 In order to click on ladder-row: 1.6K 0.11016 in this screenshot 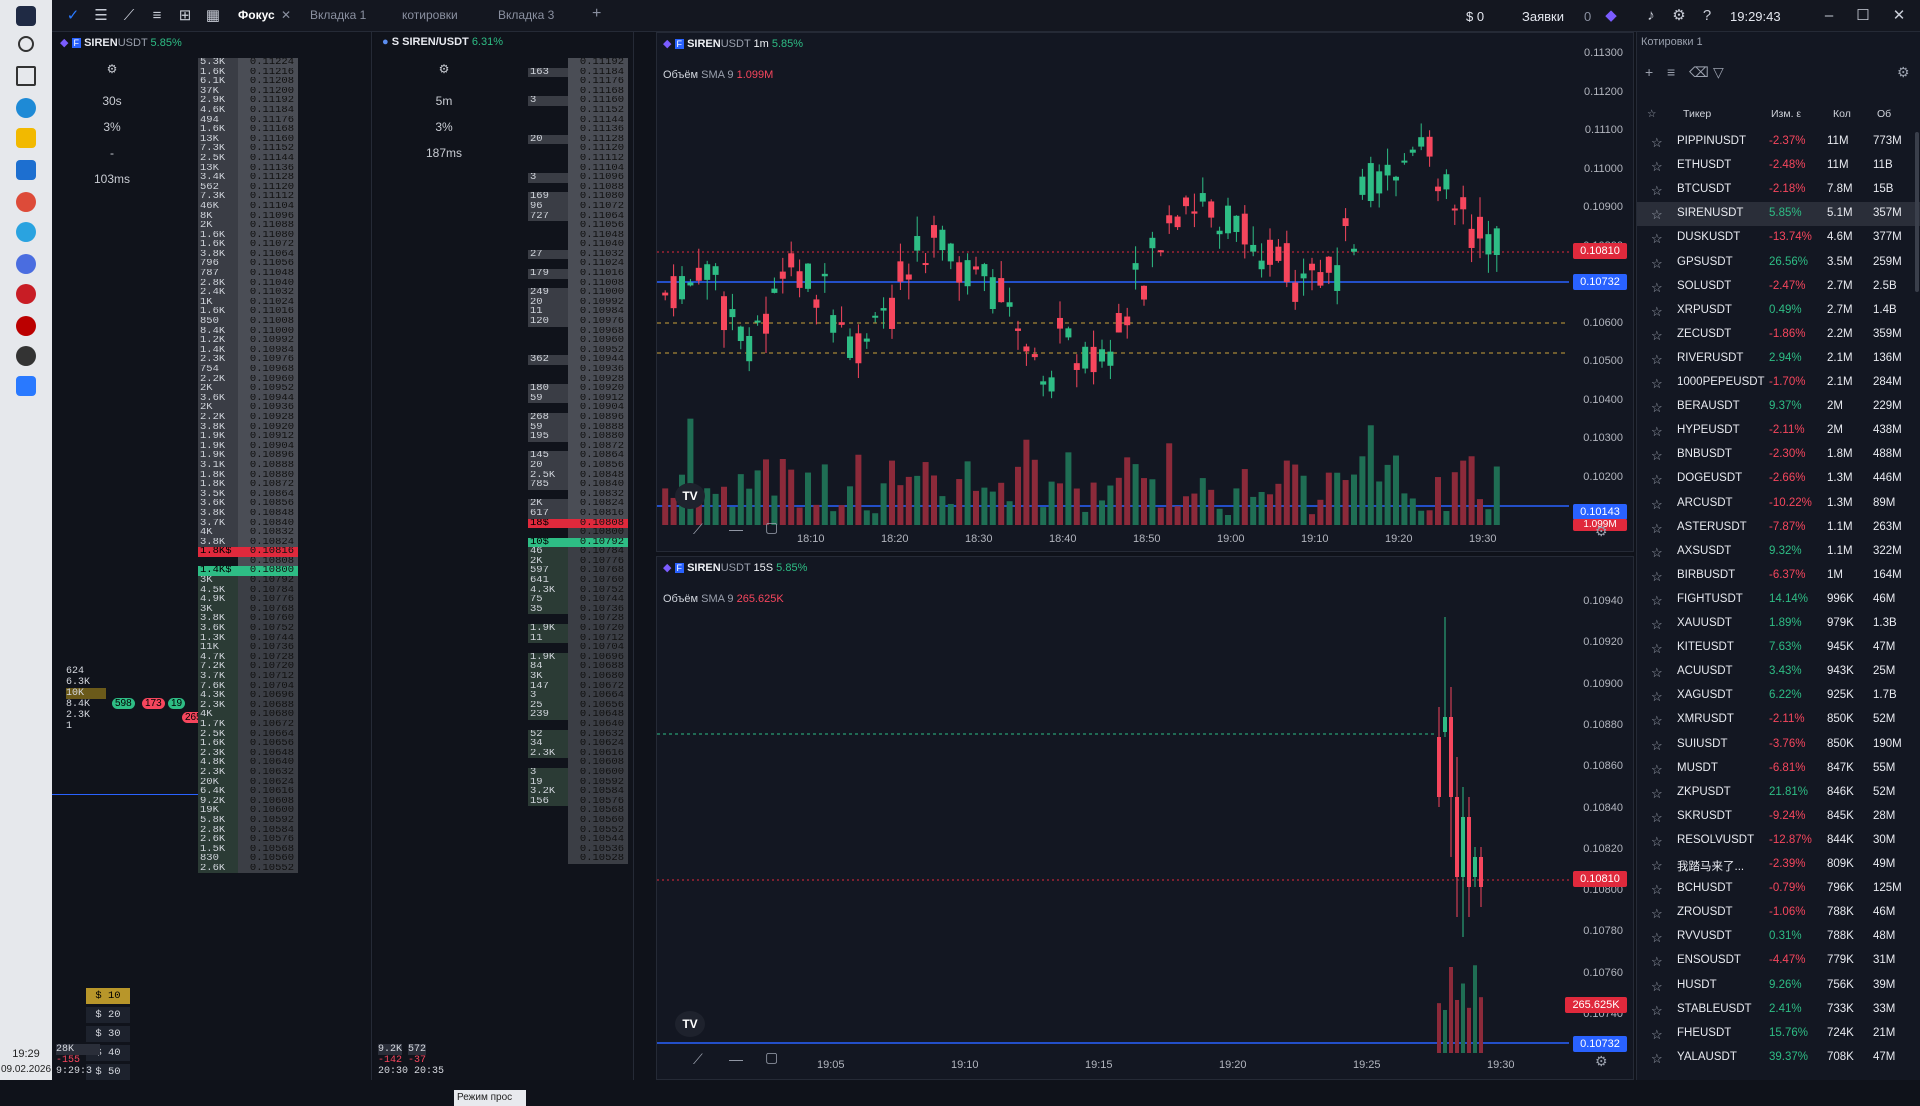, I will do `click(253, 312)`.